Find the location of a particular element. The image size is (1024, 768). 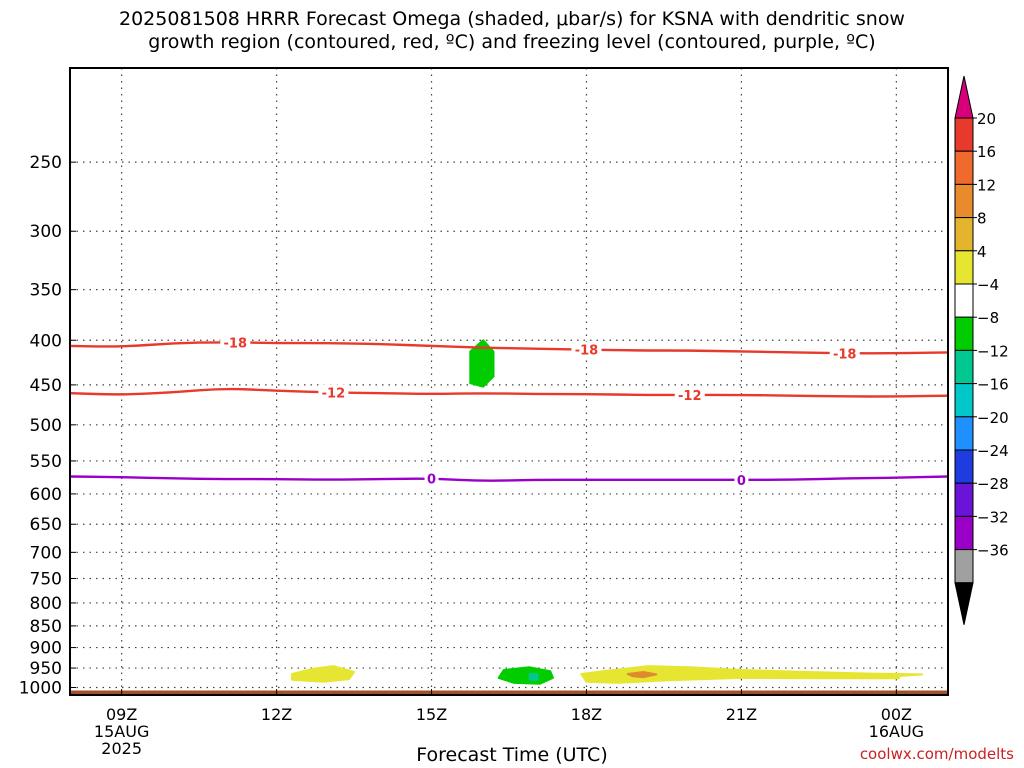

colorbar-label: −4 is located at coordinates (988, 285).